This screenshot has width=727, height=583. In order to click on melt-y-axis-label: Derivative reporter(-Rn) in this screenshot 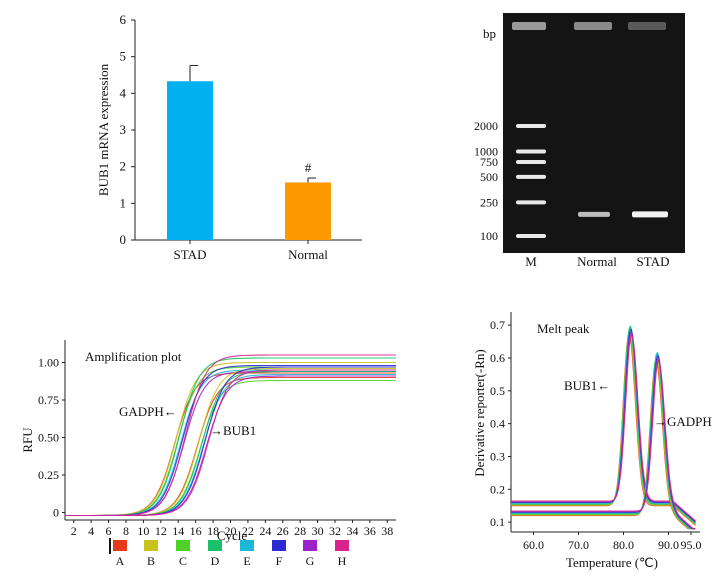, I will do `click(479, 412)`.